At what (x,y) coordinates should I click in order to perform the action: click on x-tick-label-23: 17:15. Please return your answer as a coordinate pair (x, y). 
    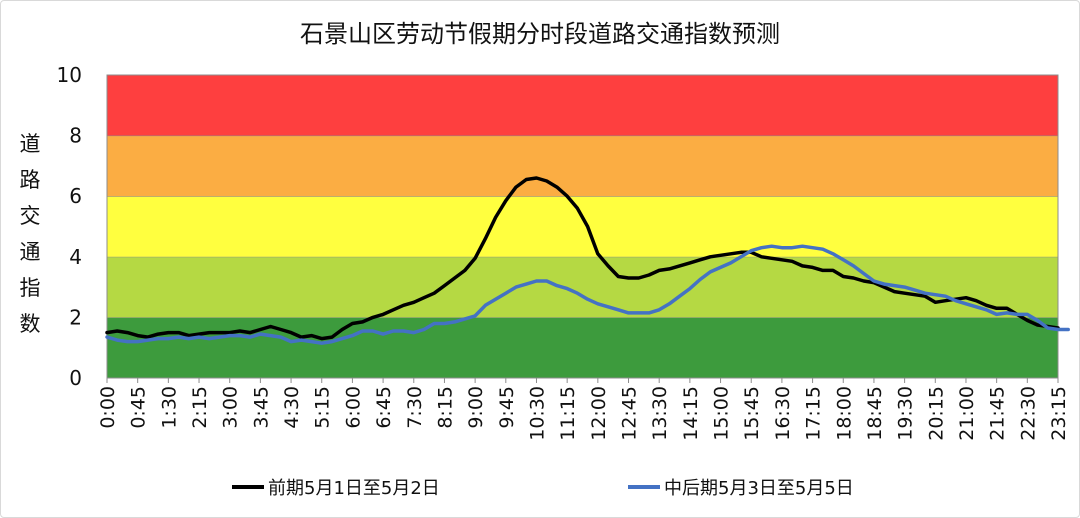
    Looking at the image, I should click on (814, 413).